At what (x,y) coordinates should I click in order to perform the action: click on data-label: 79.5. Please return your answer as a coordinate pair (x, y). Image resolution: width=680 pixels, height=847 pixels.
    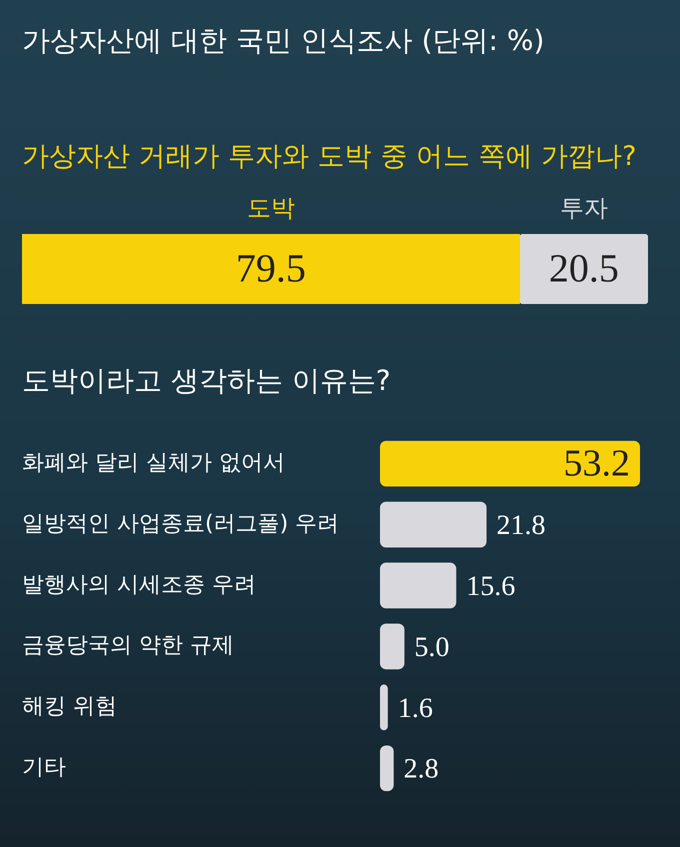
    Looking at the image, I should click on (271, 268).